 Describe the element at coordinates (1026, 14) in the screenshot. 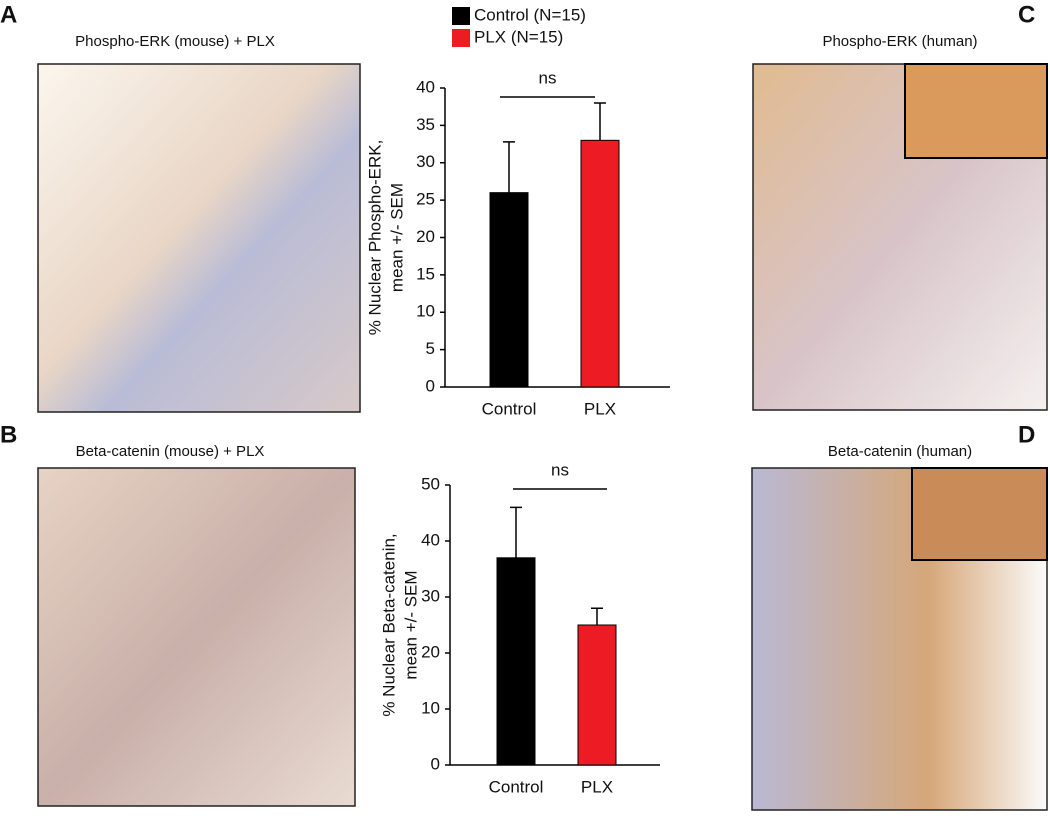

I see `panel-label: C` at that location.